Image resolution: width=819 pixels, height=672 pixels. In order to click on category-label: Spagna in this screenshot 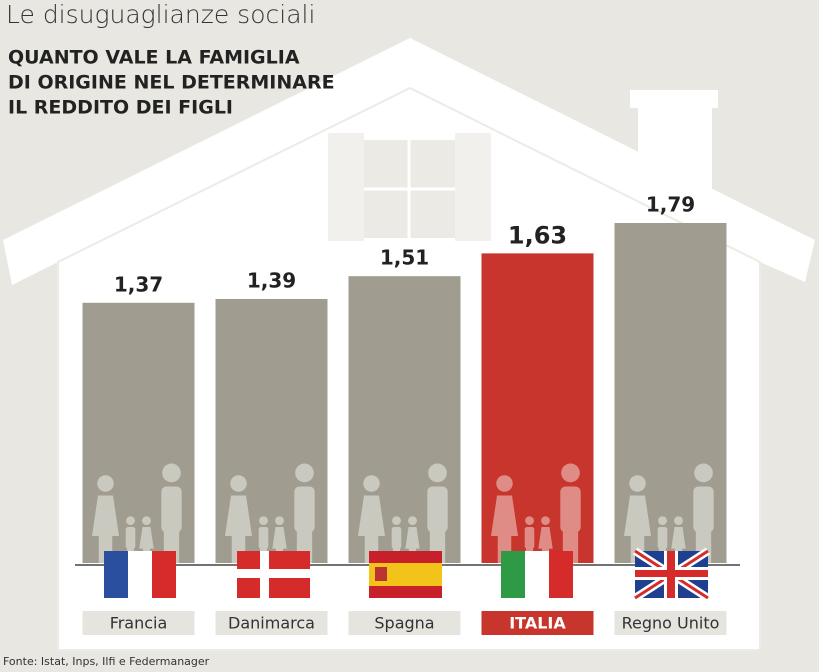, I will do `click(404, 623)`.